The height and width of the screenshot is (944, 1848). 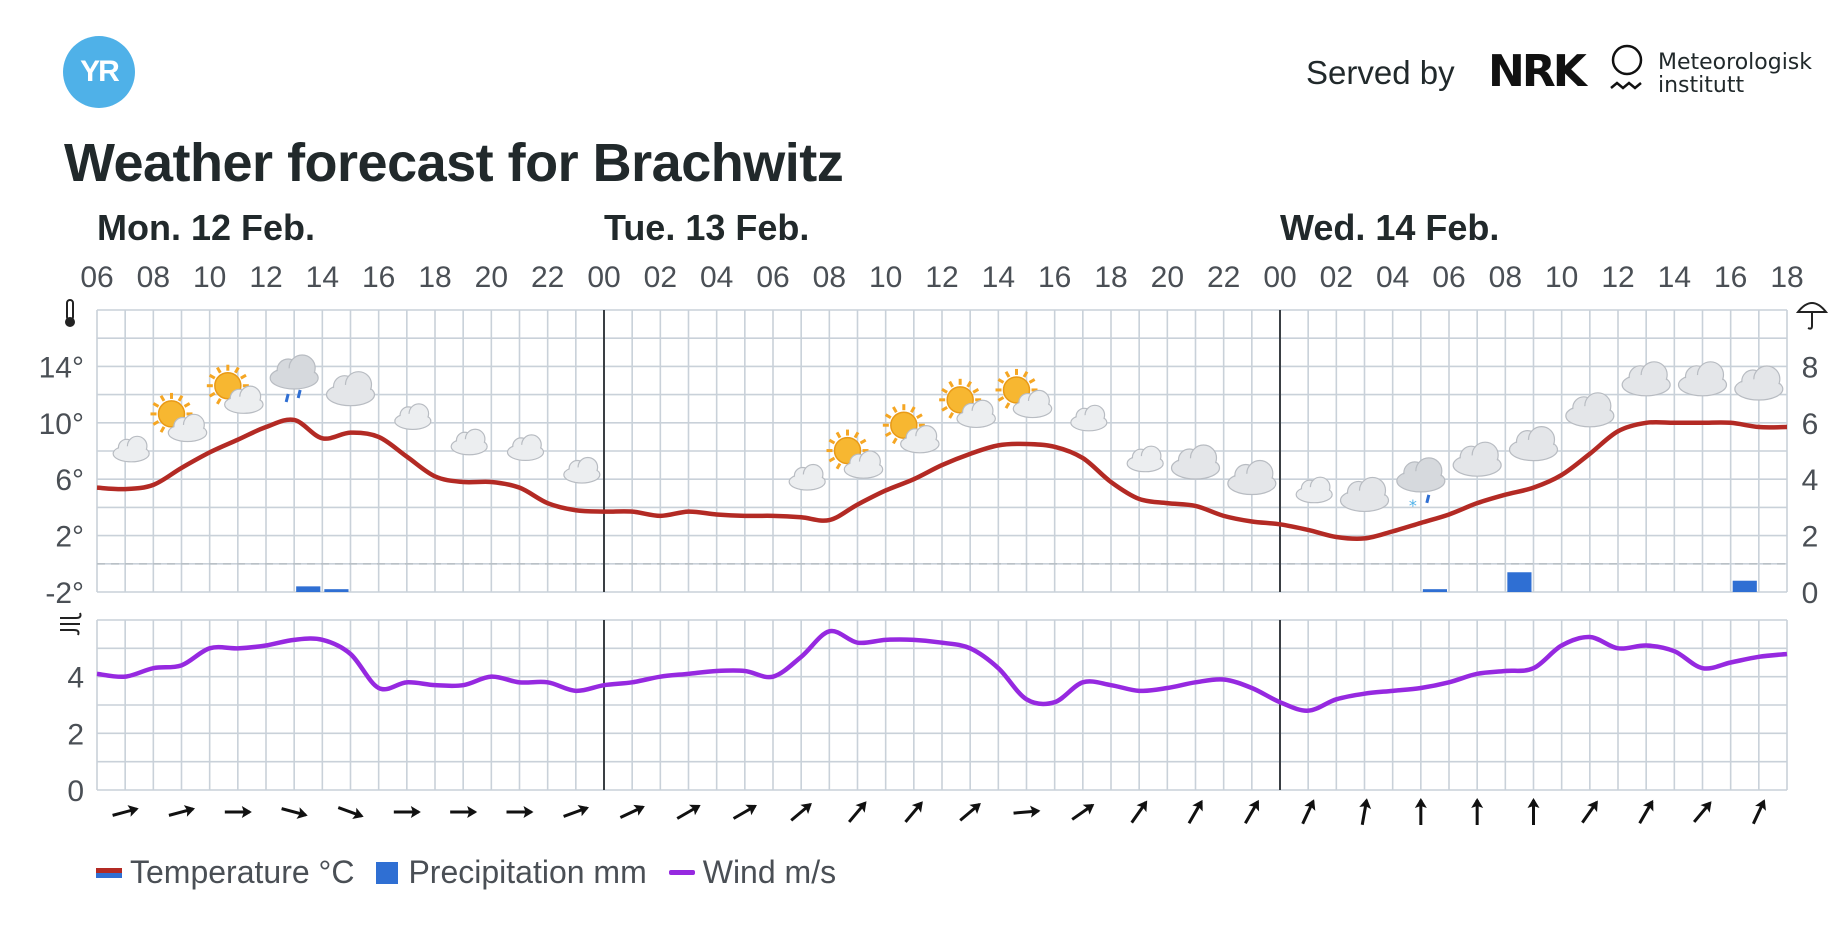 I want to click on precipitation-bars, so click(x=1026, y=582).